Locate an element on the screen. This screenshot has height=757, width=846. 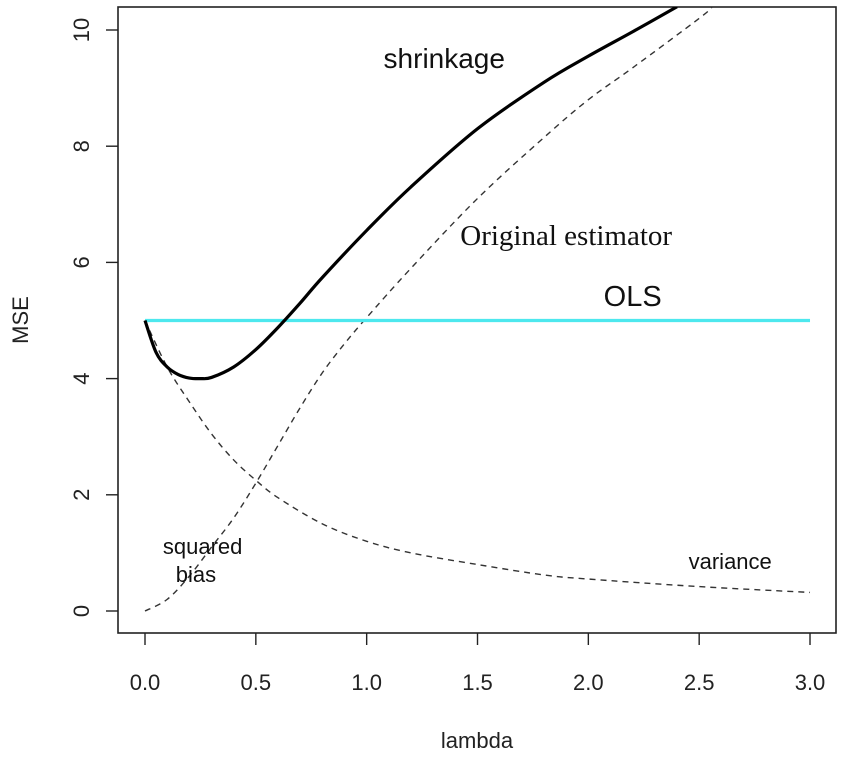
x-tick-label: 1.0 is located at coordinates (366, 682).